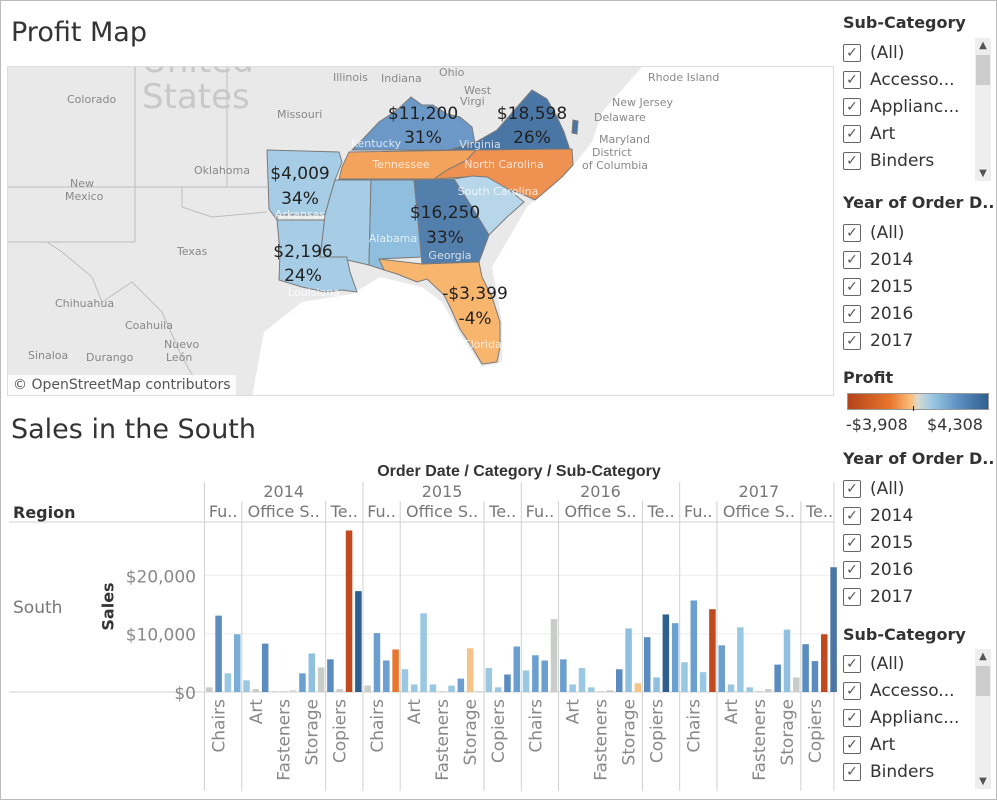 The height and width of the screenshot is (801, 997). Describe the element at coordinates (913, 160) in the screenshot. I see `filter-item: ✓ Binders` at that location.